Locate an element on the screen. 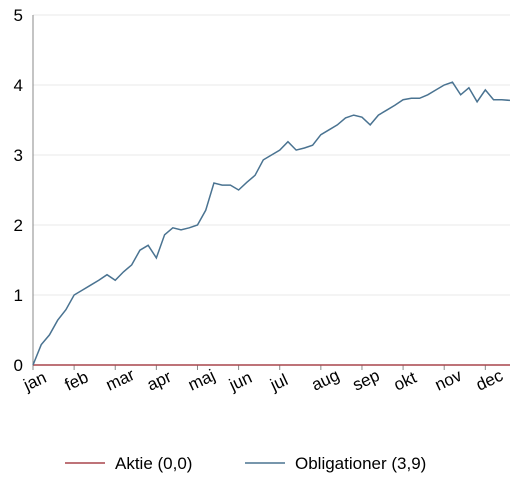 The image size is (510, 482). x-tick-label: maj is located at coordinates (201, 380).